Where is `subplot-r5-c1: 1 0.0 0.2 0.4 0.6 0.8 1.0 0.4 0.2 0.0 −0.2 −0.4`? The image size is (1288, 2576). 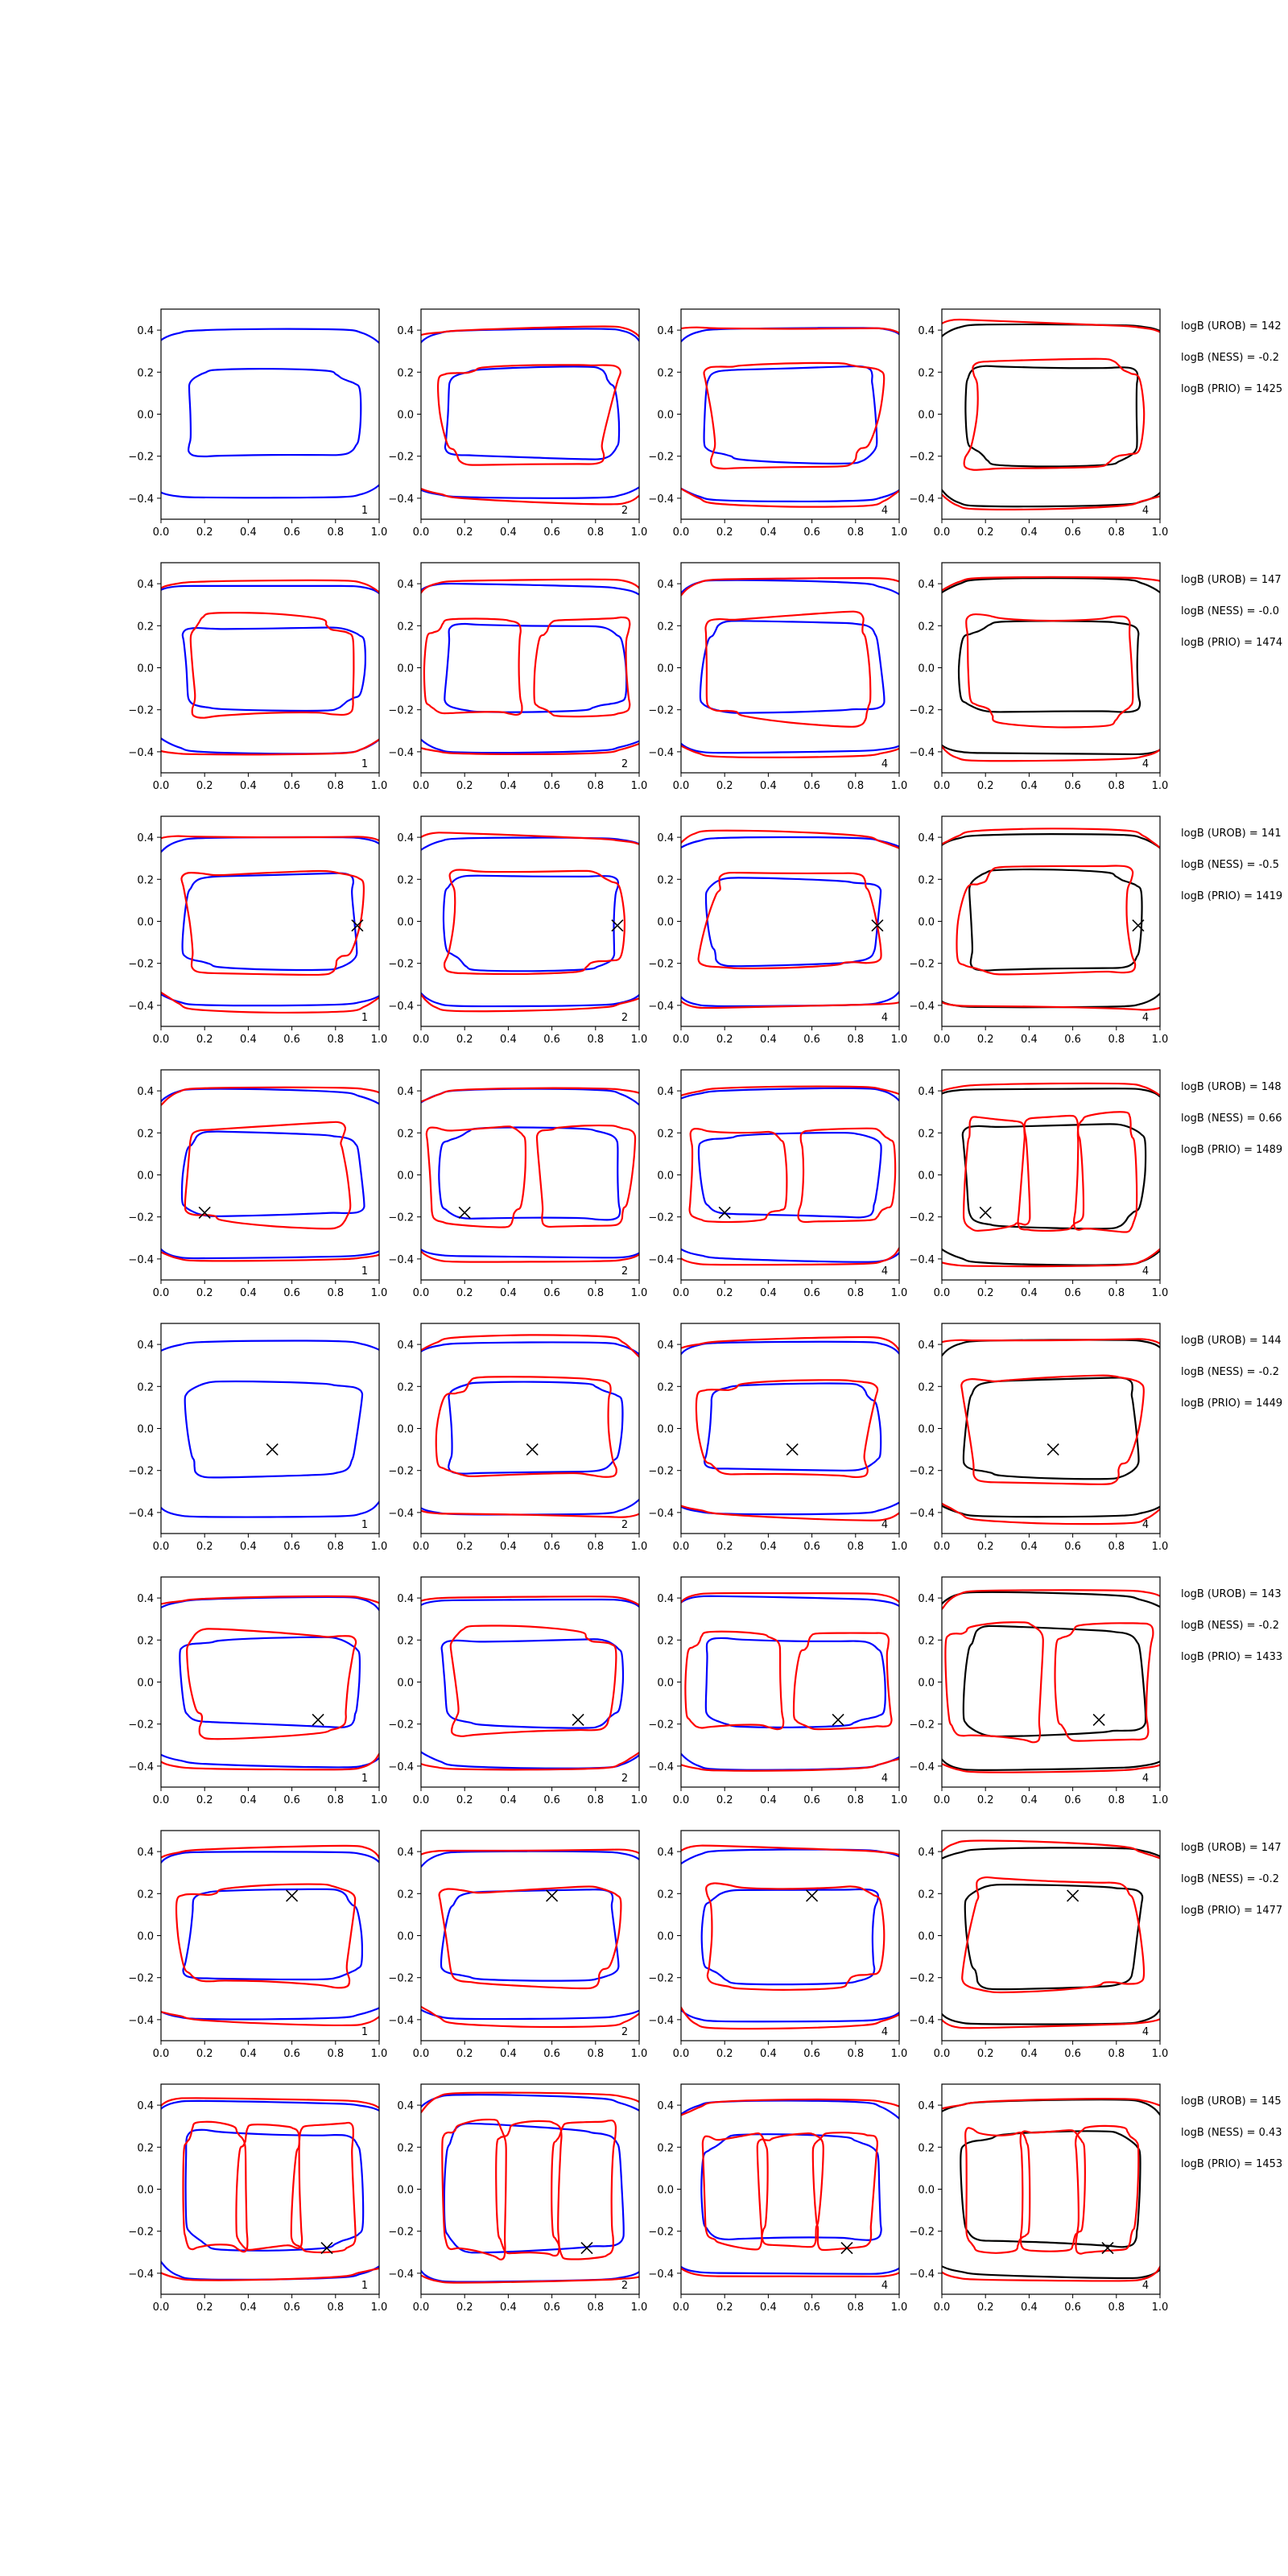
subplot-r5-c1: 1 0.0 0.2 0.4 0.6 0.8 1.0 0.4 0.2 0.0 −0.2 −0.4 is located at coordinates (258, 1438).